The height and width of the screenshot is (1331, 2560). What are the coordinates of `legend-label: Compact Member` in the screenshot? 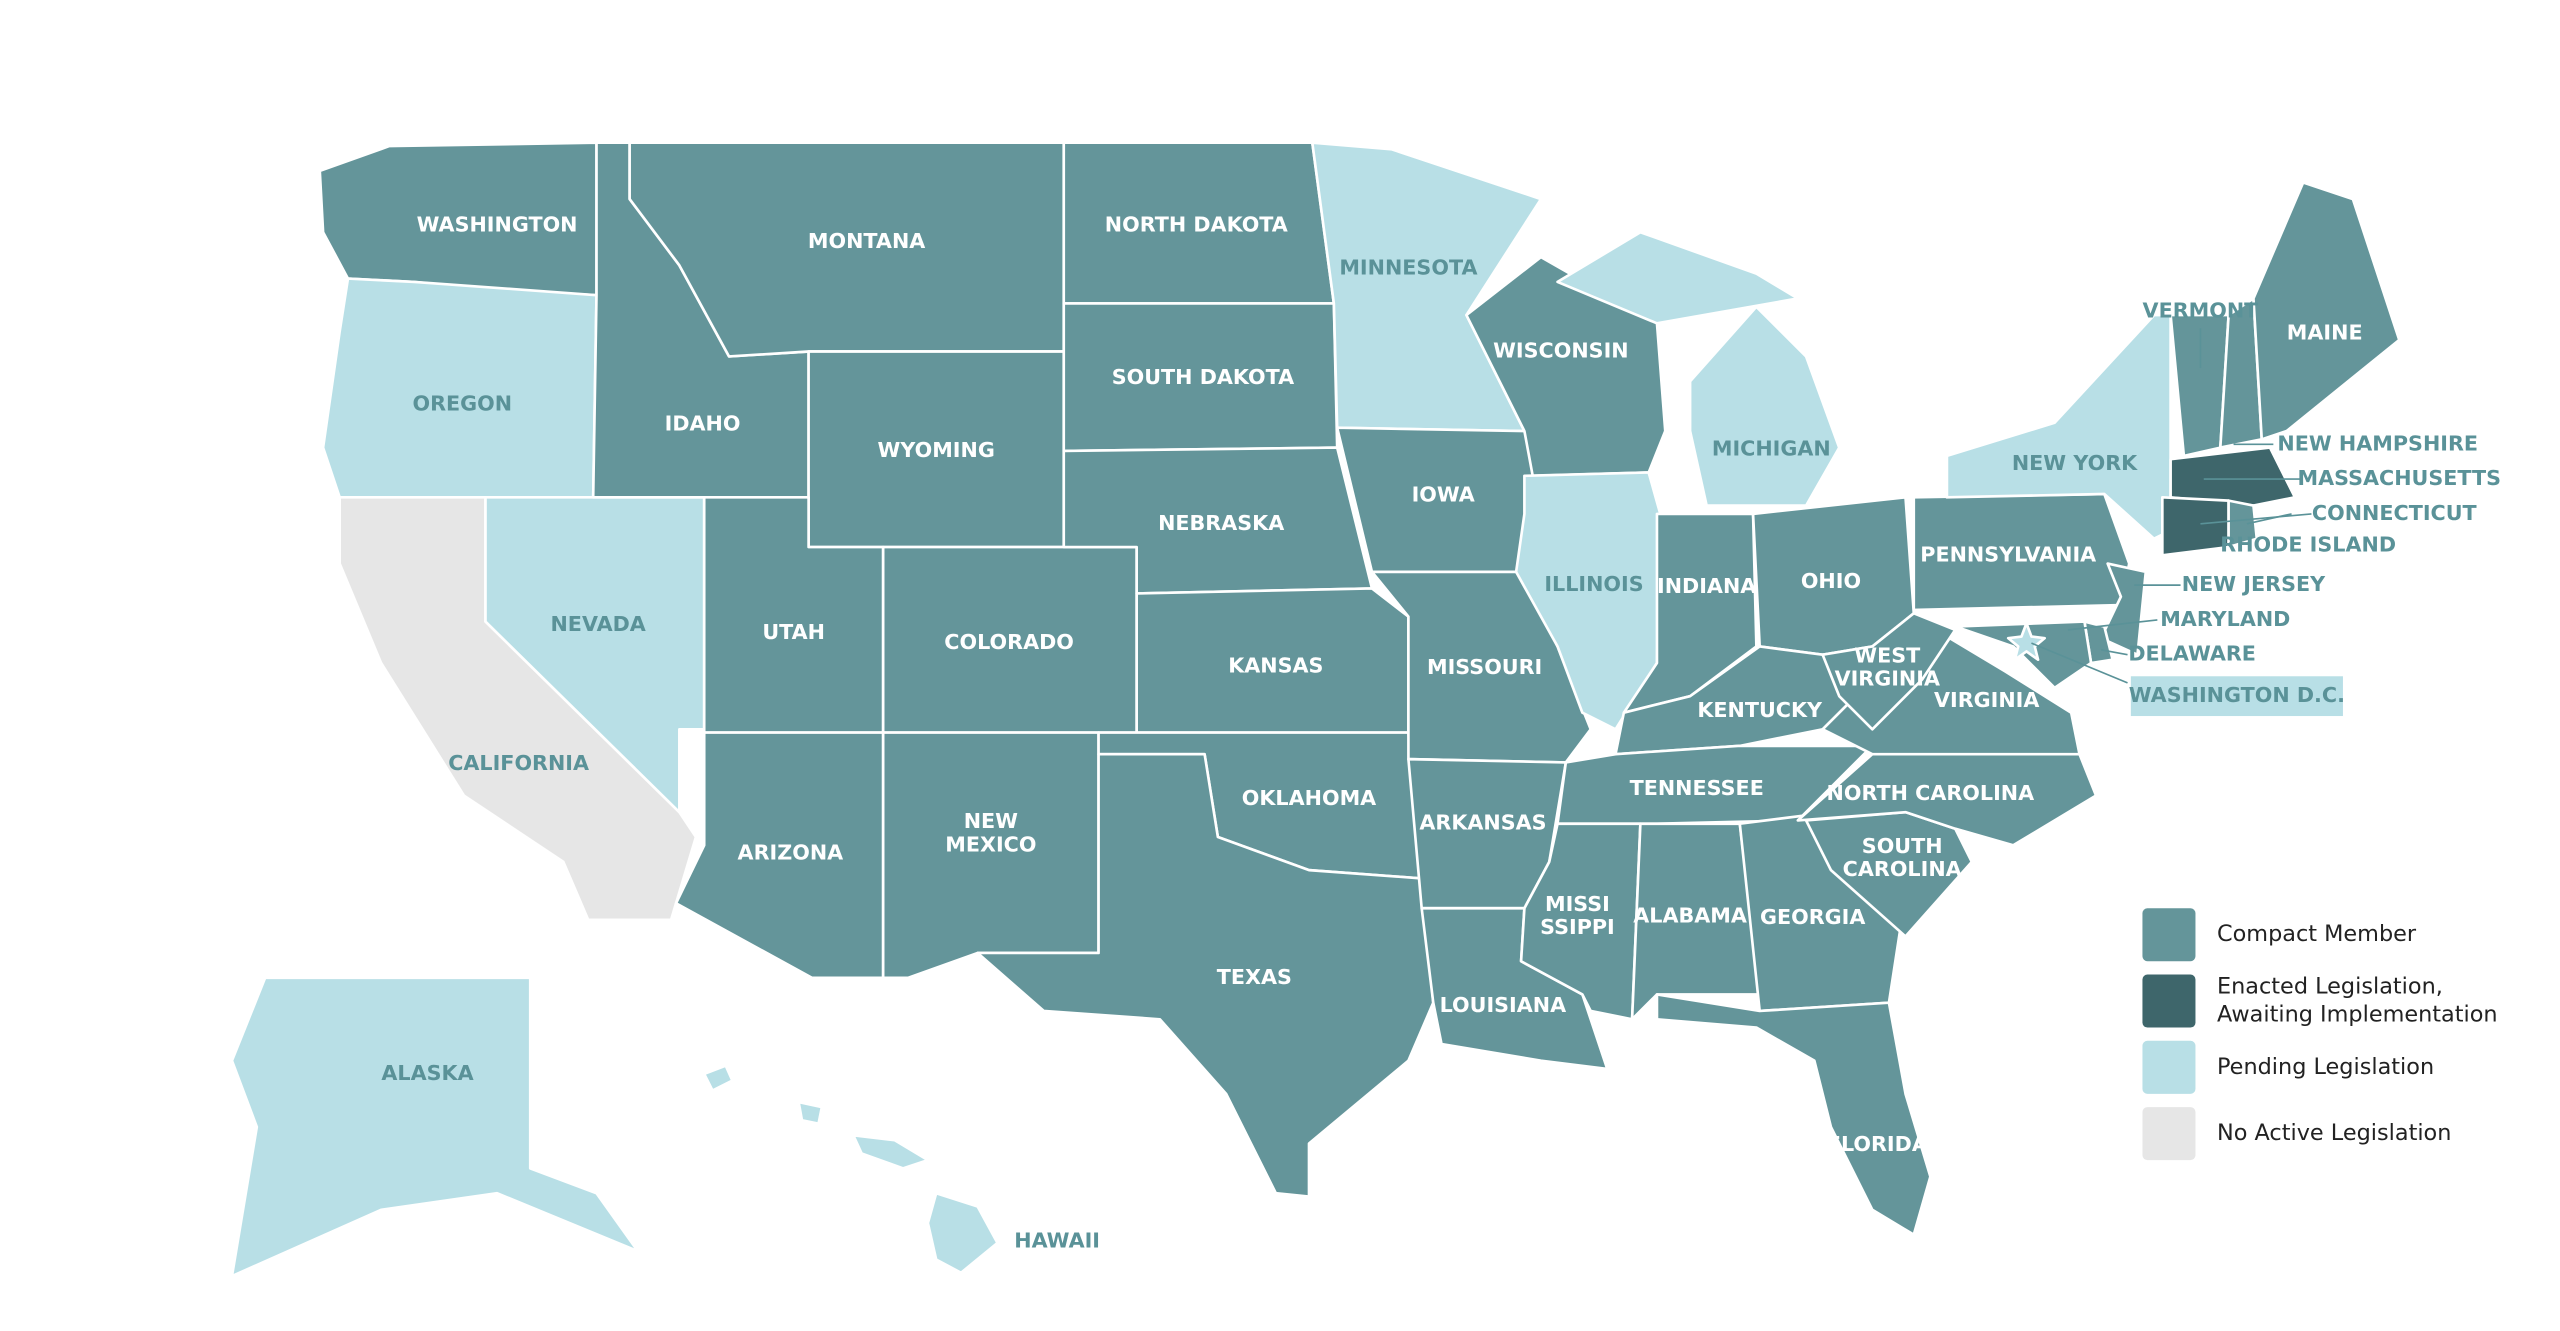 It's located at (2317, 934).